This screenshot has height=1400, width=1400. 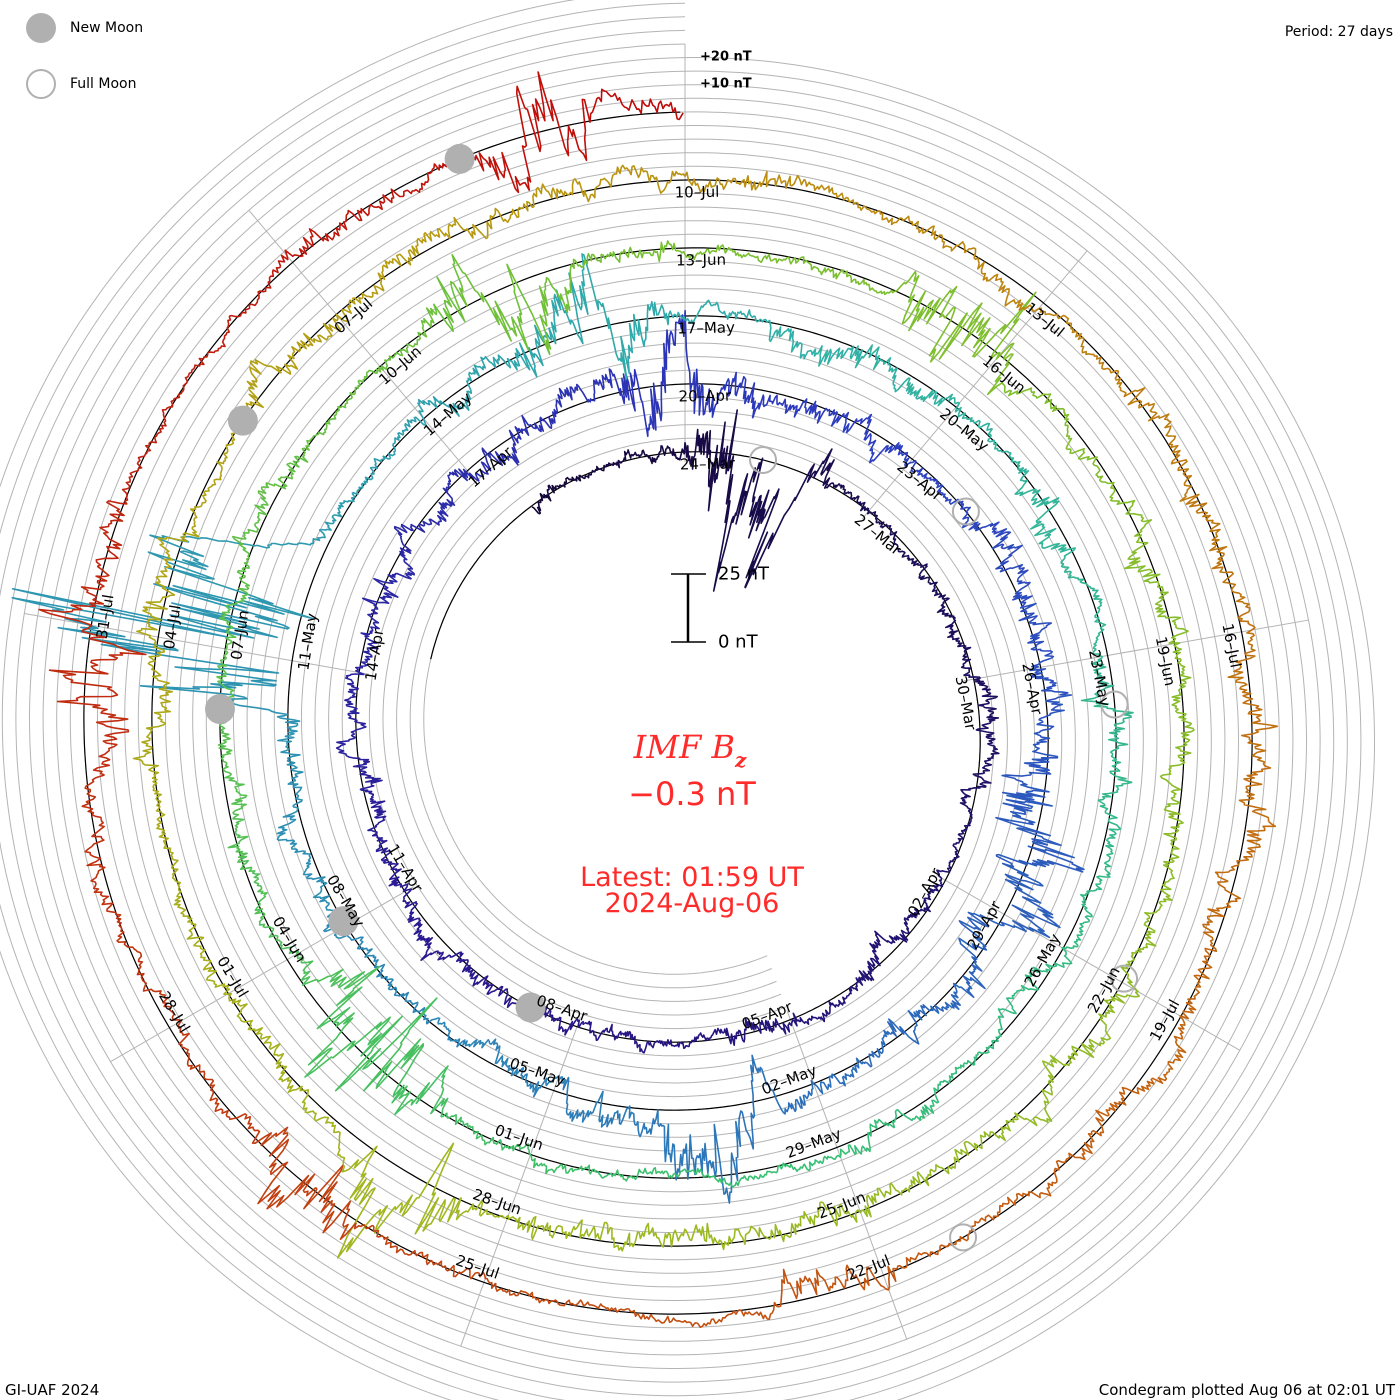 I want to click on date-label: 13–Jun, so click(x=701, y=260).